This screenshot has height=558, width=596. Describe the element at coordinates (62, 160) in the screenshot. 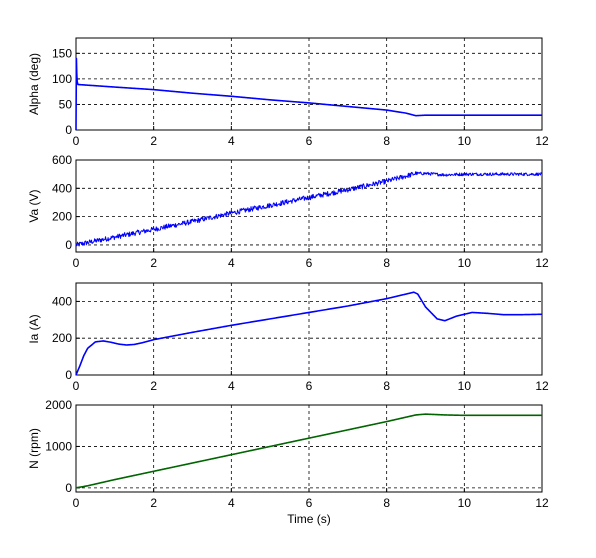

I see `y-tick-label: 600` at that location.